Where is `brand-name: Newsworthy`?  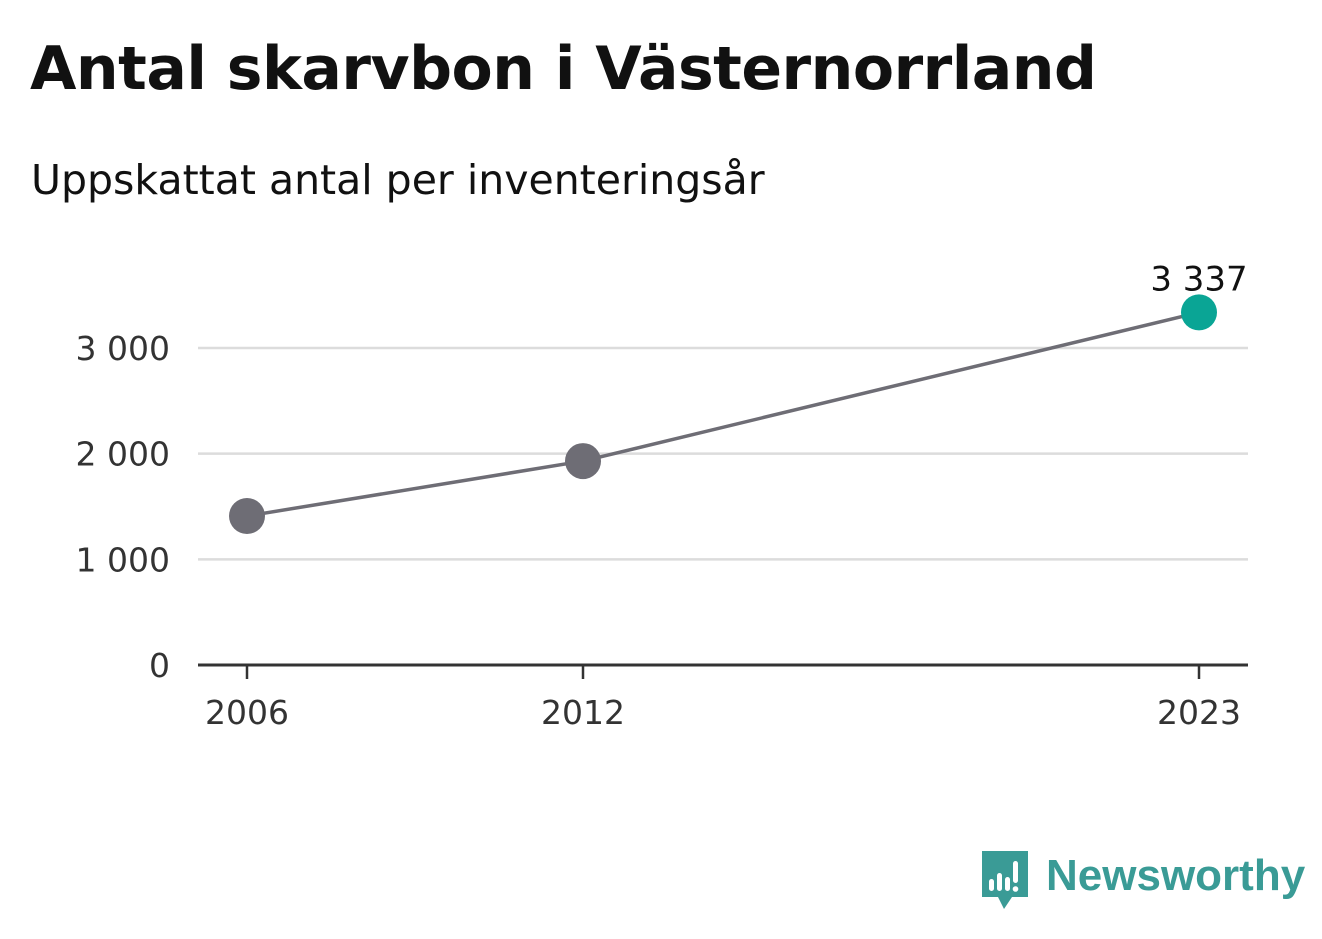 brand-name: Newsworthy is located at coordinates (1176, 875).